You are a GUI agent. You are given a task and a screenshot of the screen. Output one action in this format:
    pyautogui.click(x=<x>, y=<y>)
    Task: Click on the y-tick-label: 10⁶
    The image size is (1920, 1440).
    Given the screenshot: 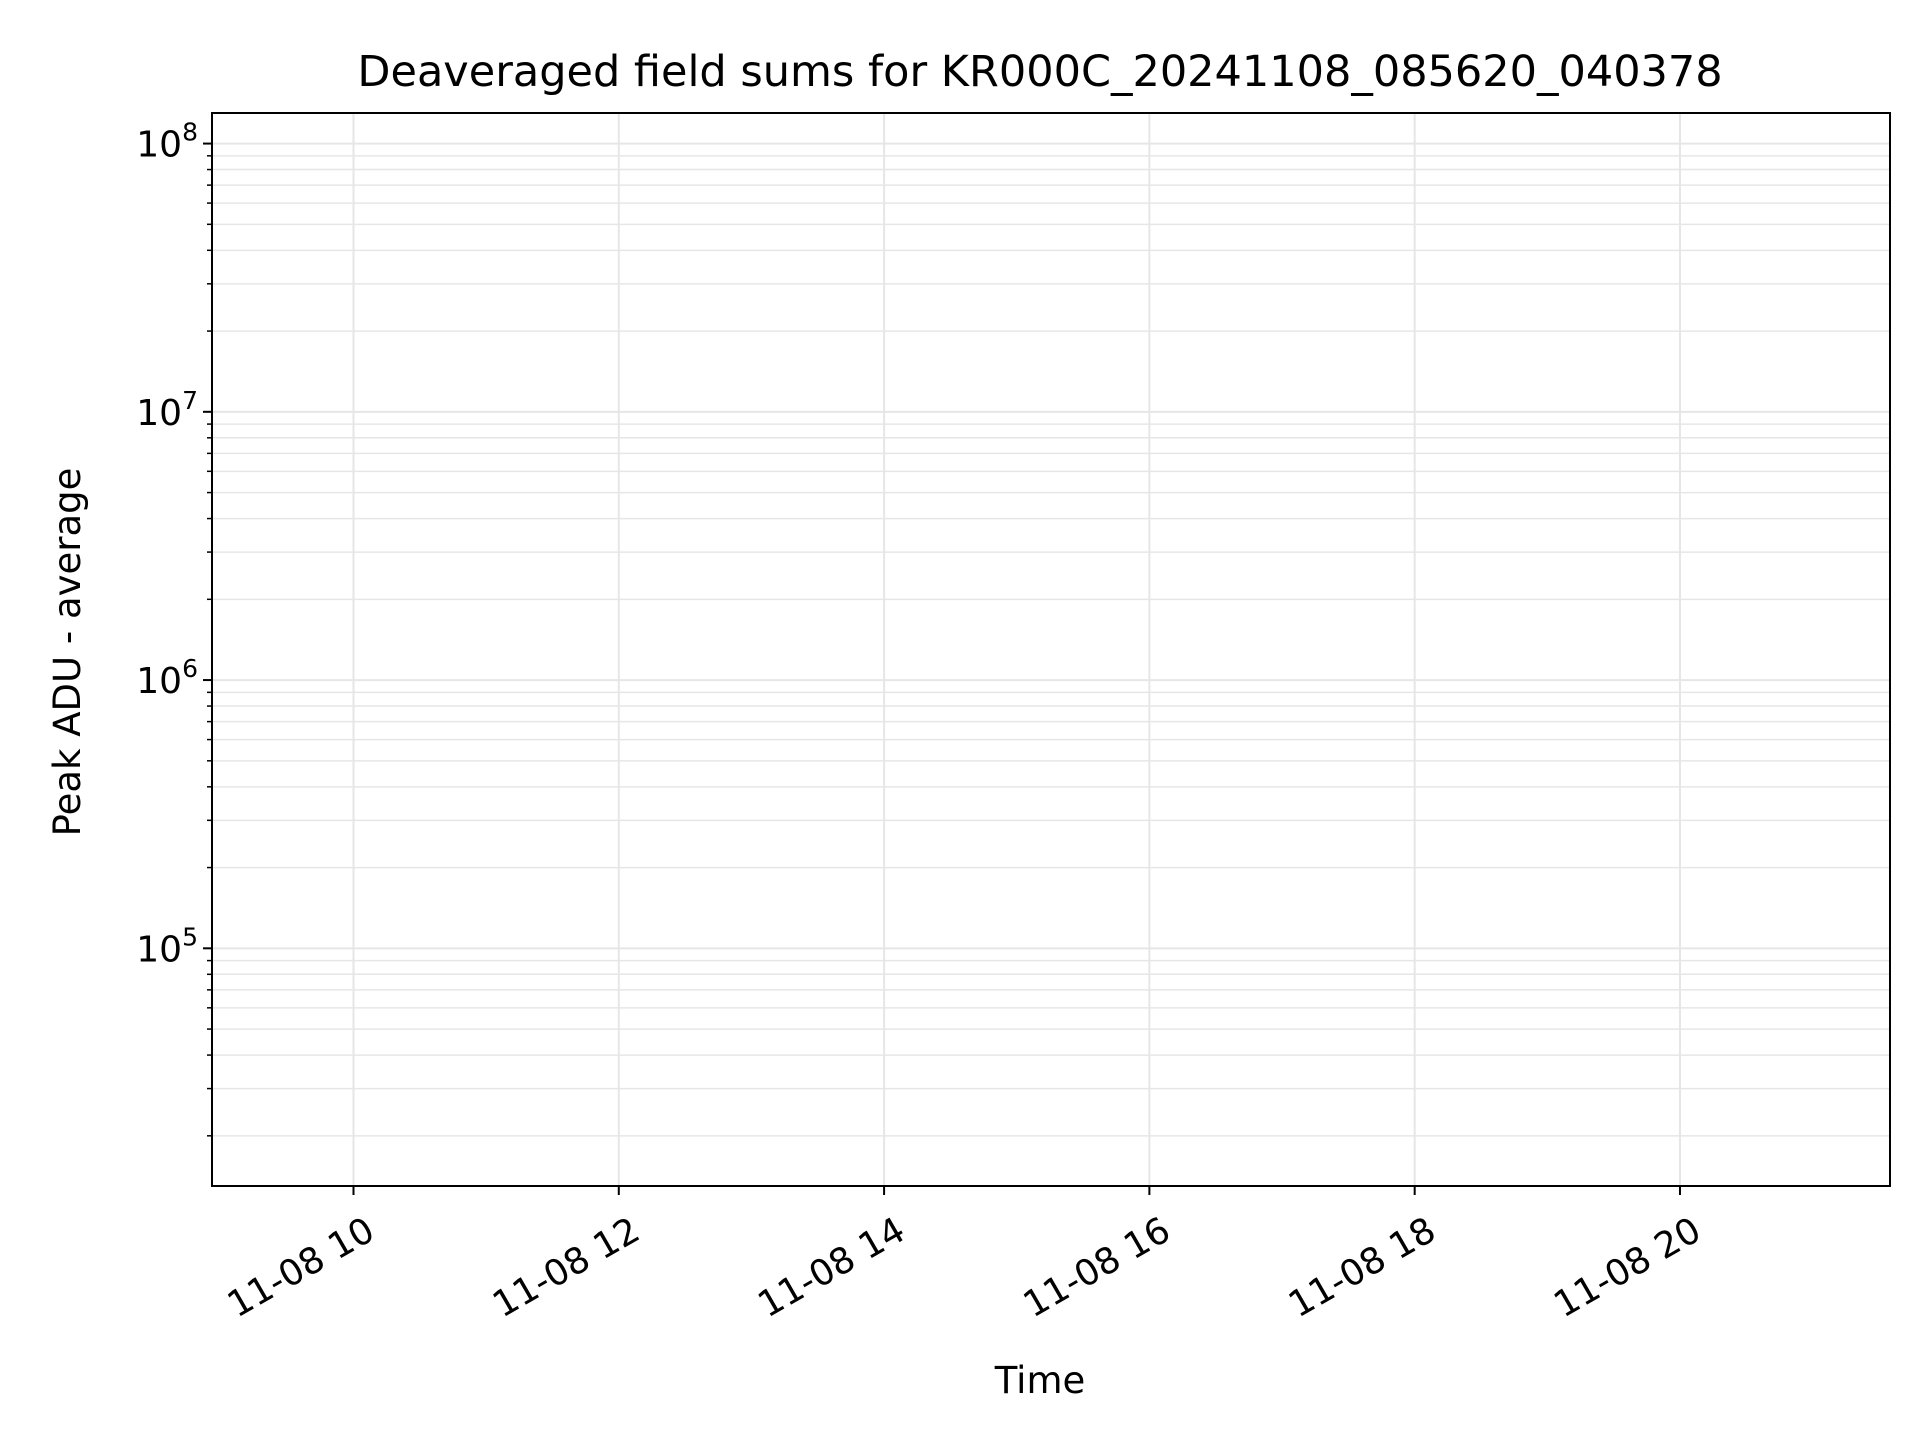 What is the action you would take?
    pyautogui.click(x=167, y=678)
    